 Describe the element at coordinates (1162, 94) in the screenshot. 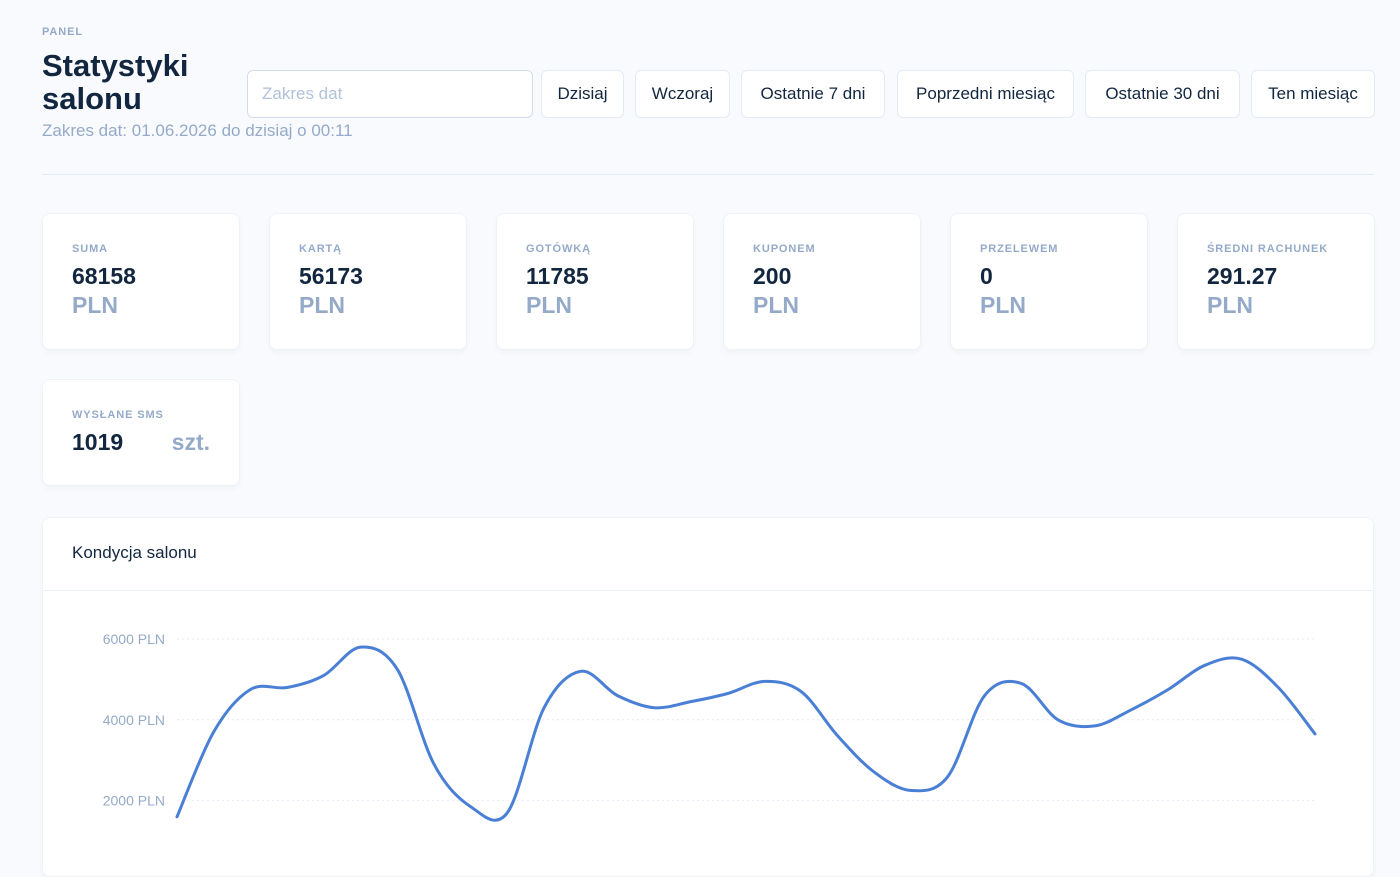

I see `filter-last-30-days-button: Ostatnie 30 dni` at that location.